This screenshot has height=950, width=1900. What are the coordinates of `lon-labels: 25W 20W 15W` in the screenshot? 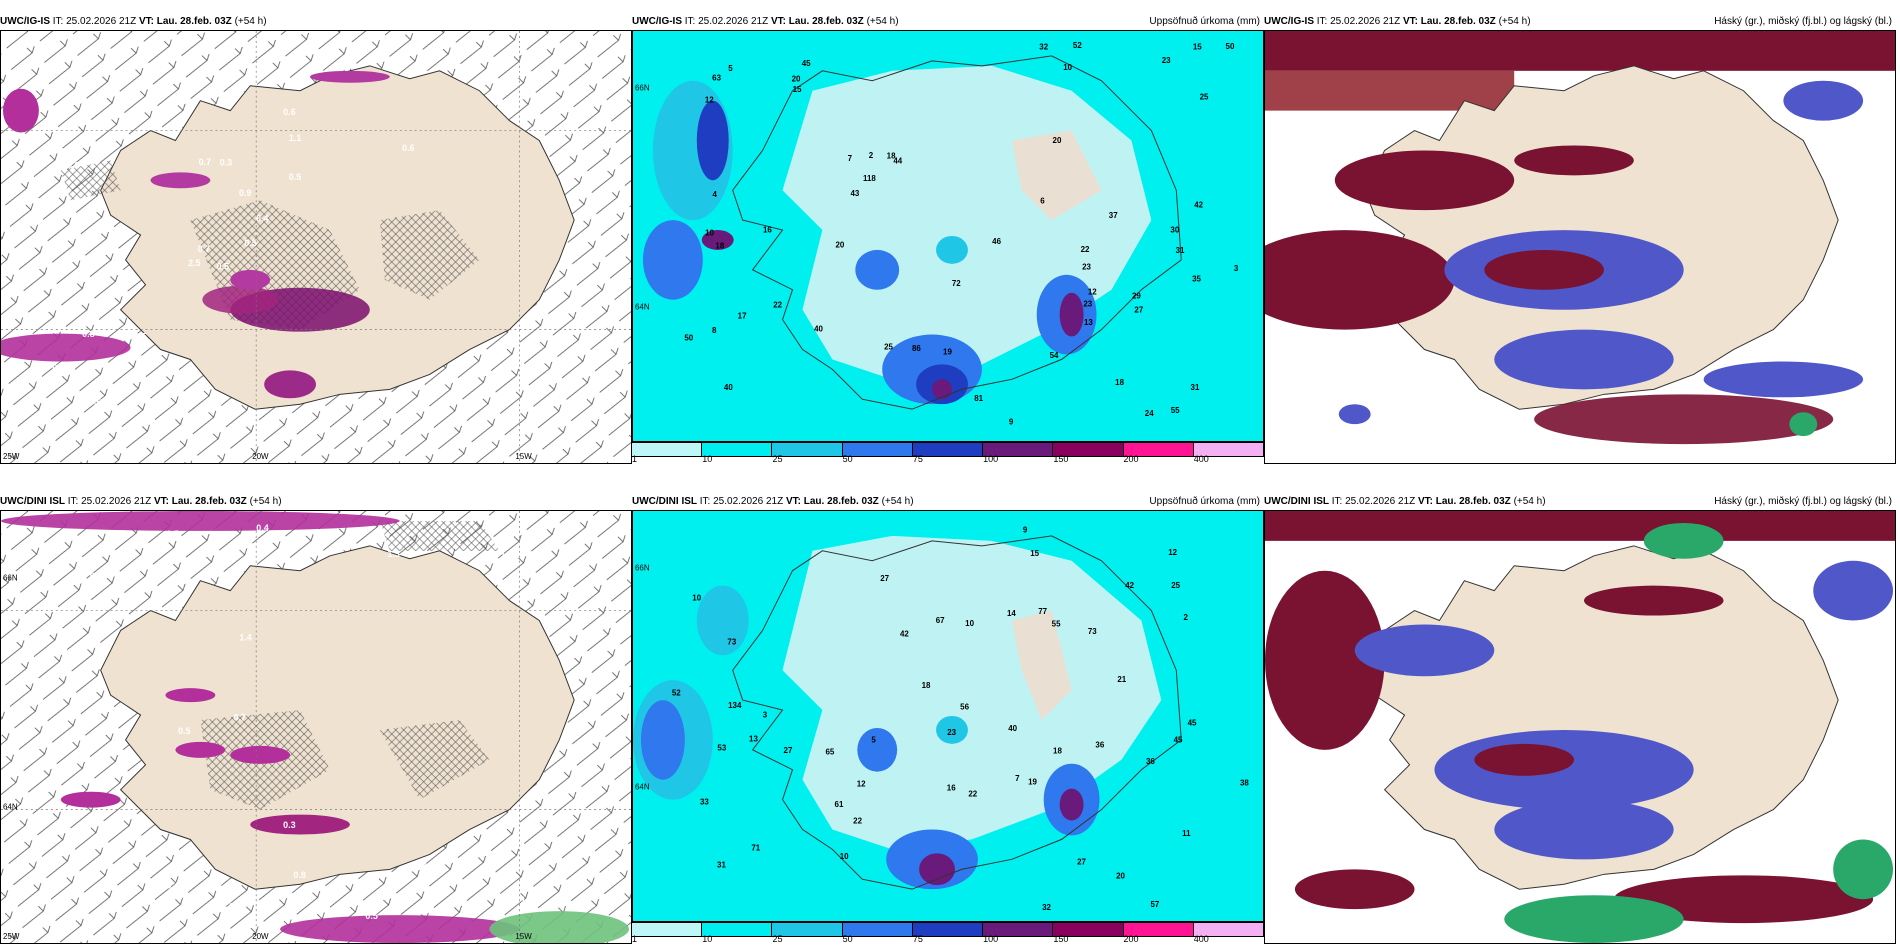 It's located at (267, 936).